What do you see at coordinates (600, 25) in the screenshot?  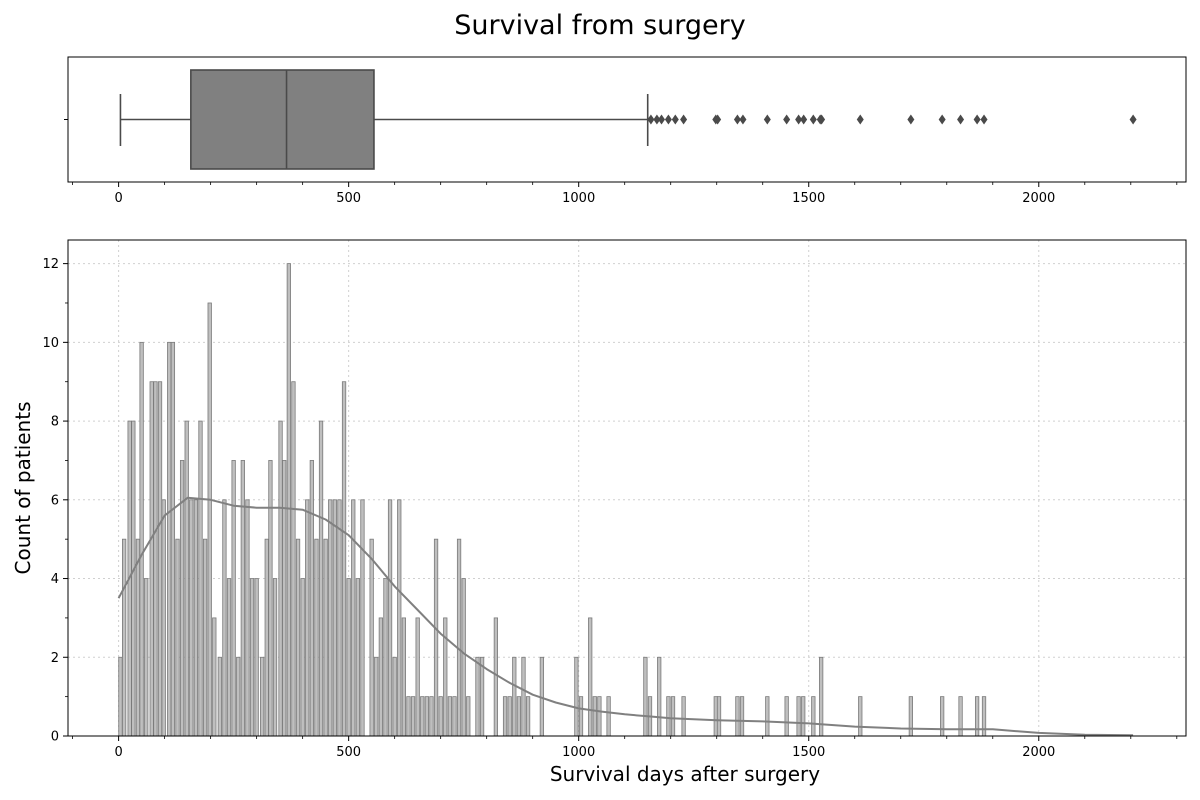 I see `figure-title: Survival from surgery` at bounding box center [600, 25].